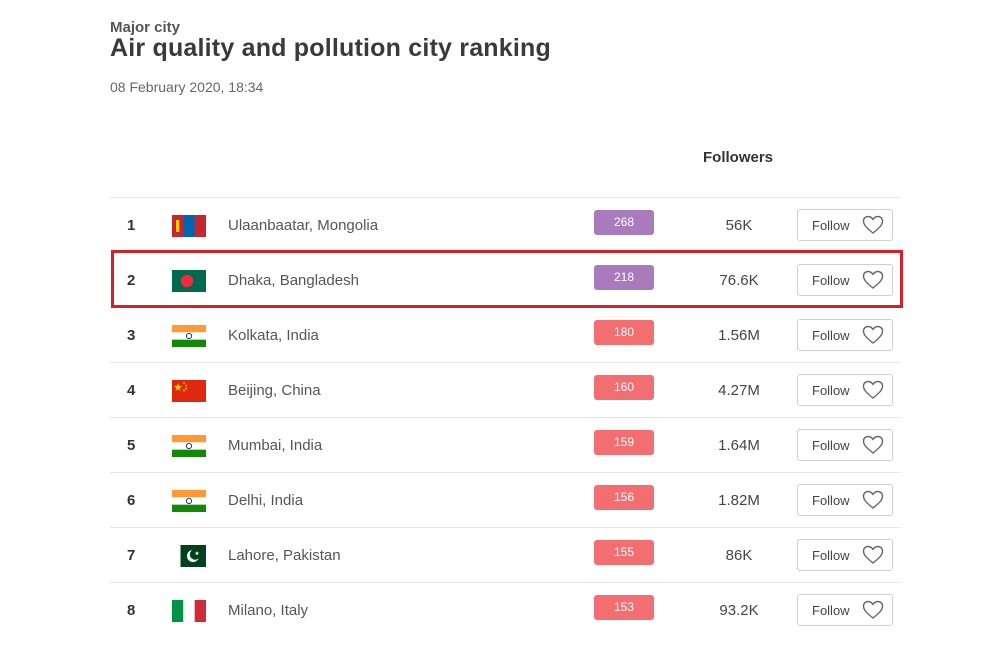 The height and width of the screenshot is (664, 998). Describe the element at coordinates (739, 445) in the screenshot. I see `followers-count: 1.64M` at that location.